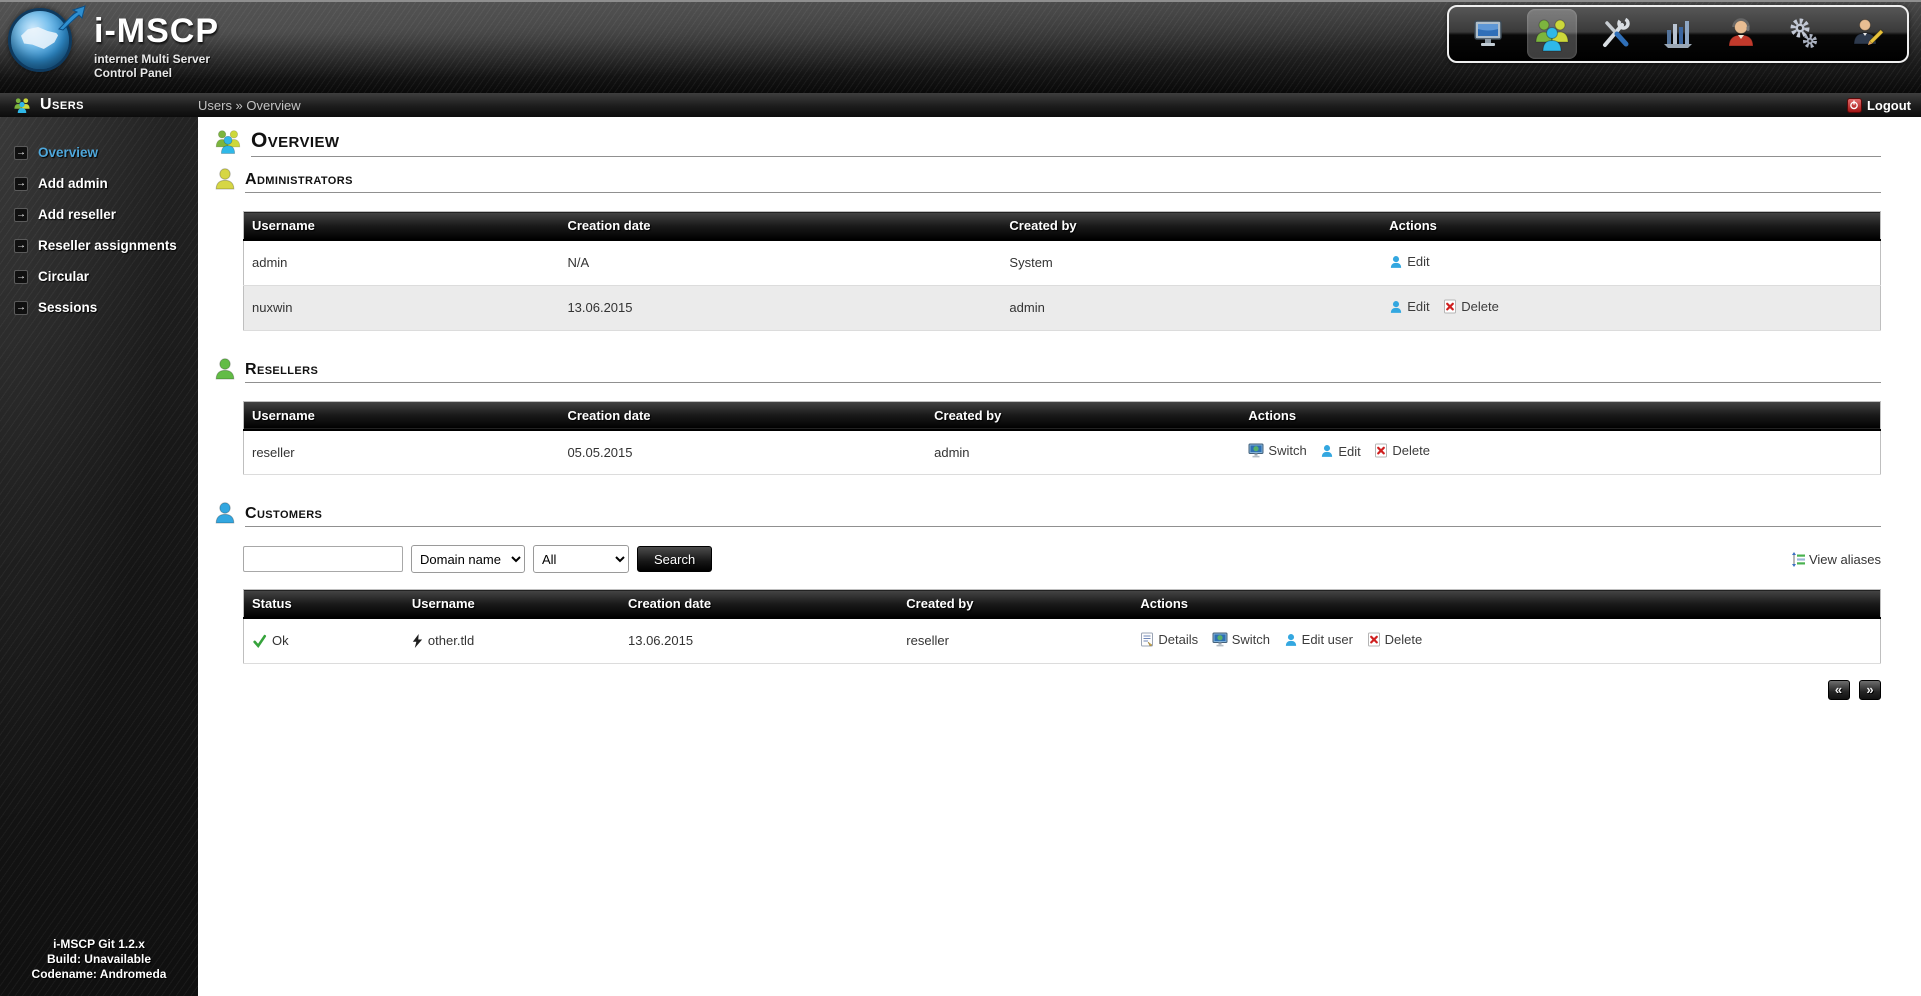  Describe the element at coordinates (1506, 641) in the screenshot. I see `cell-actions: Details Switch Edit user Delete` at that location.